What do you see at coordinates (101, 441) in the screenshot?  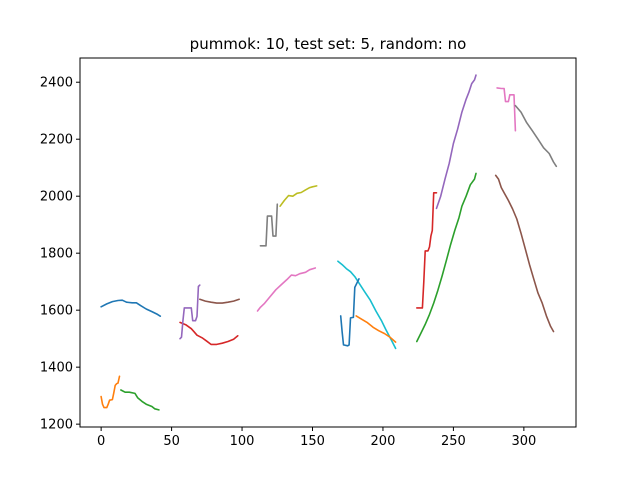 I see `x-tick-label-0: 0` at bounding box center [101, 441].